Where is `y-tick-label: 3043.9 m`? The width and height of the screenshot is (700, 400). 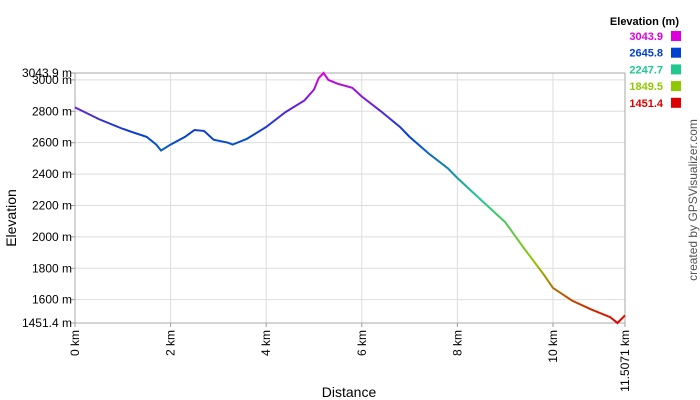 y-tick-label: 3043.9 m is located at coordinates (47, 73).